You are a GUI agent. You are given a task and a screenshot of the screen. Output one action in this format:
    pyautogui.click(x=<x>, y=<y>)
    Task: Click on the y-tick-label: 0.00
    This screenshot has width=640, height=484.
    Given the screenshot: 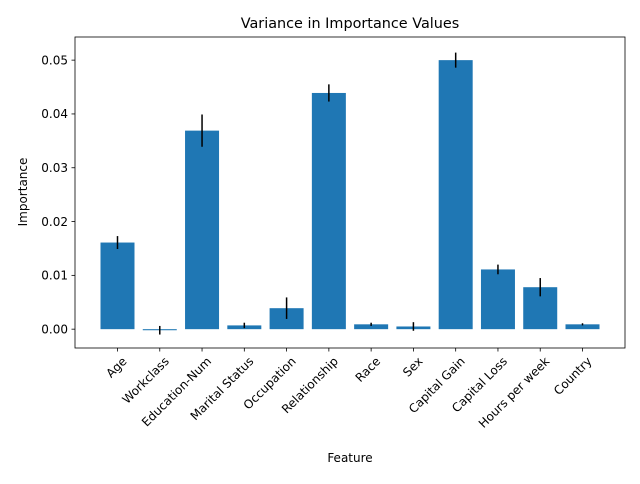 What is the action you would take?
    pyautogui.click(x=54, y=329)
    